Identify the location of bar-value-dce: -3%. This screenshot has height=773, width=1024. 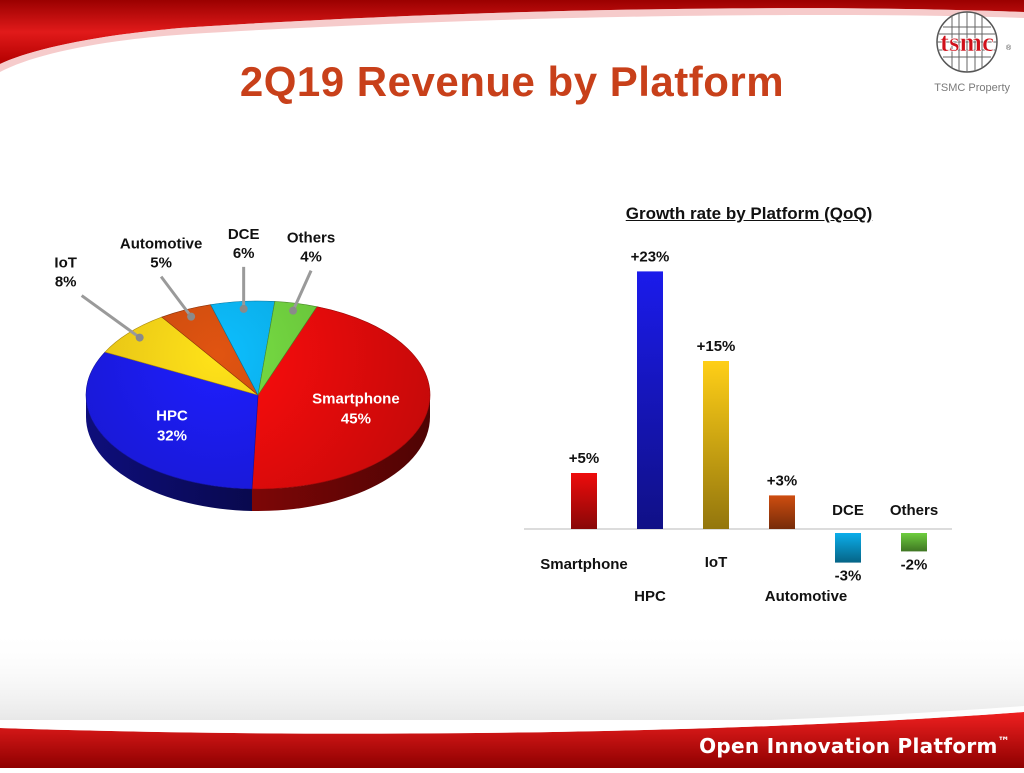
(848, 576).